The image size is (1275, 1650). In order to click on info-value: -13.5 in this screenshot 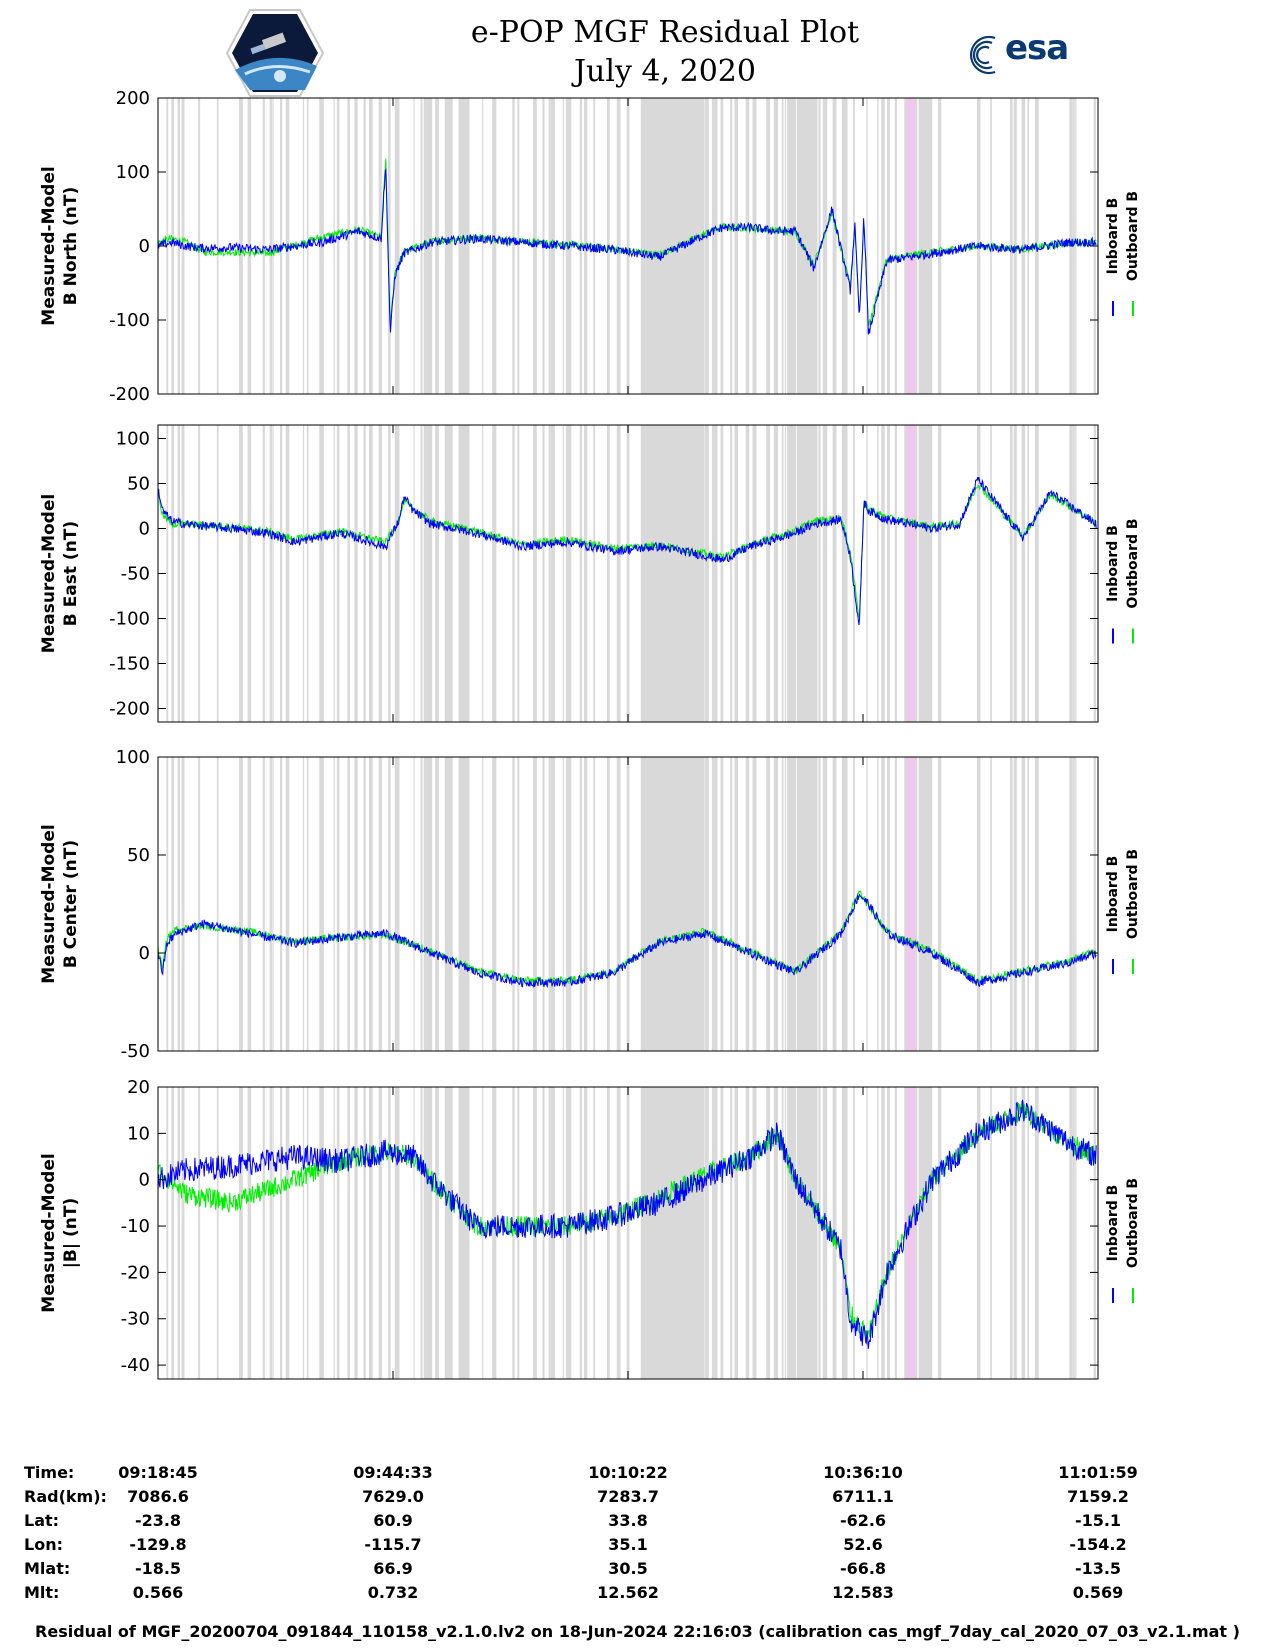, I will do `click(1098, 1568)`.